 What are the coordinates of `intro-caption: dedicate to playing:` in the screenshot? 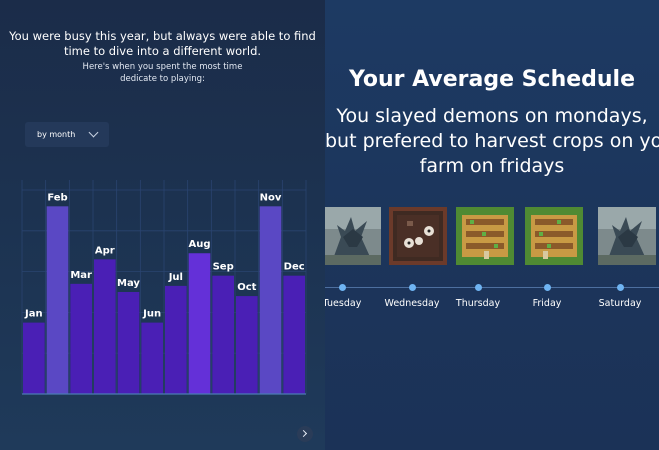 It's located at (162, 79).